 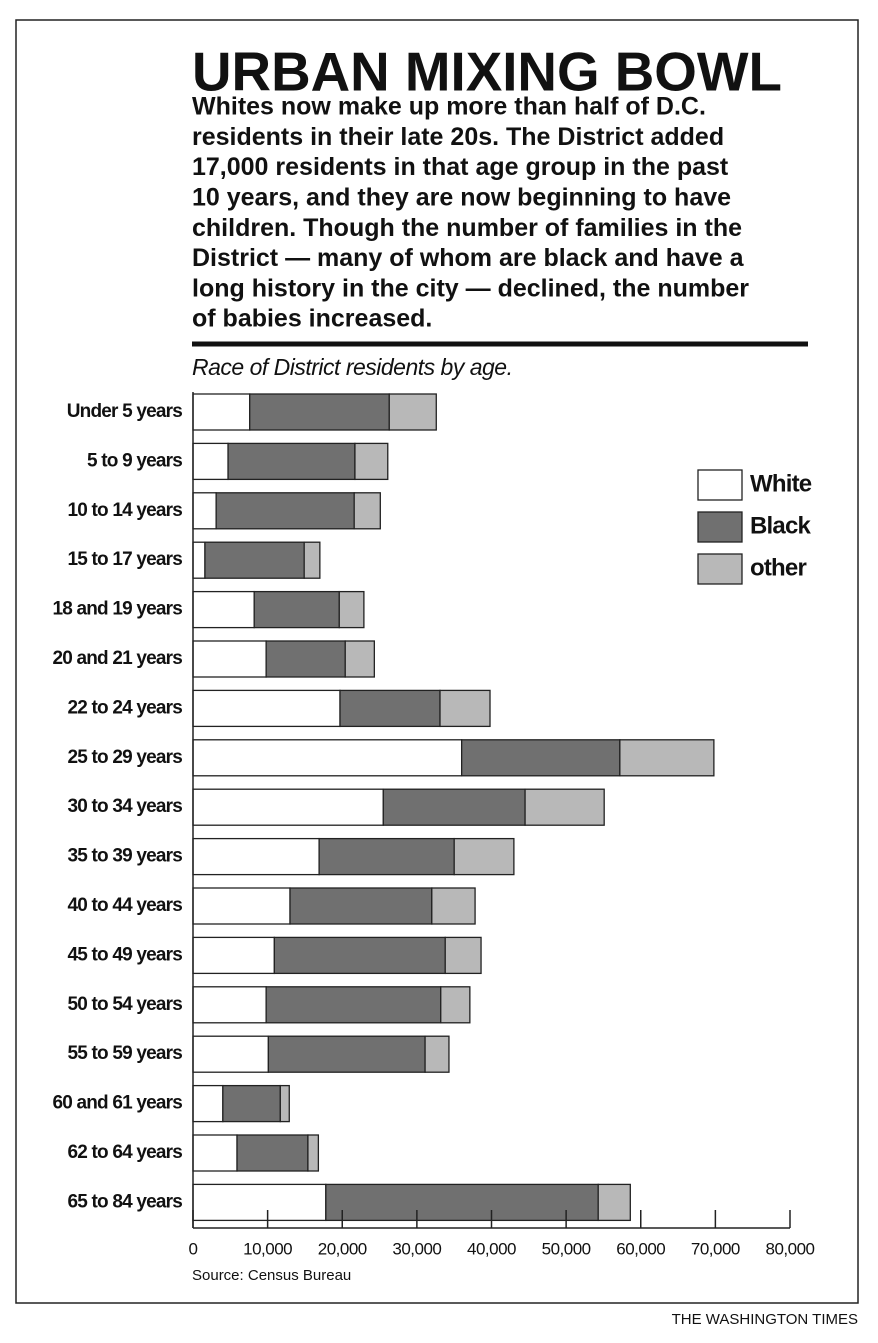 I want to click on y-tick-label: 25 to 29 years, so click(x=125, y=757).